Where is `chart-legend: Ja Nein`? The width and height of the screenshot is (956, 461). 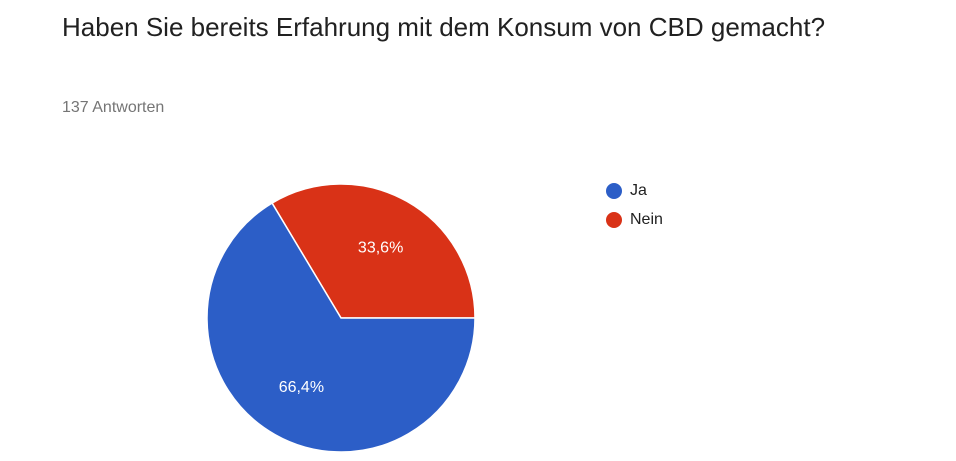
chart-legend: Ja Nein is located at coordinates (634, 210).